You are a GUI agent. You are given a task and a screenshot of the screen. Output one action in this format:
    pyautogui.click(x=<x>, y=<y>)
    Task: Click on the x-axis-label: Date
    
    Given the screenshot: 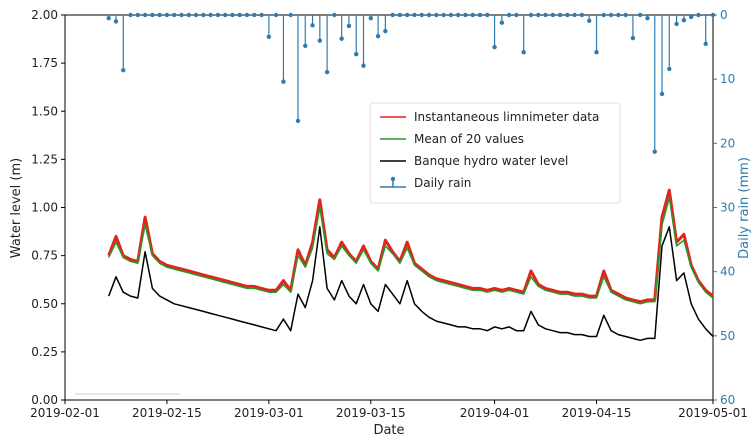 What is the action you would take?
    pyautogui.click(x=388, y=430)
    